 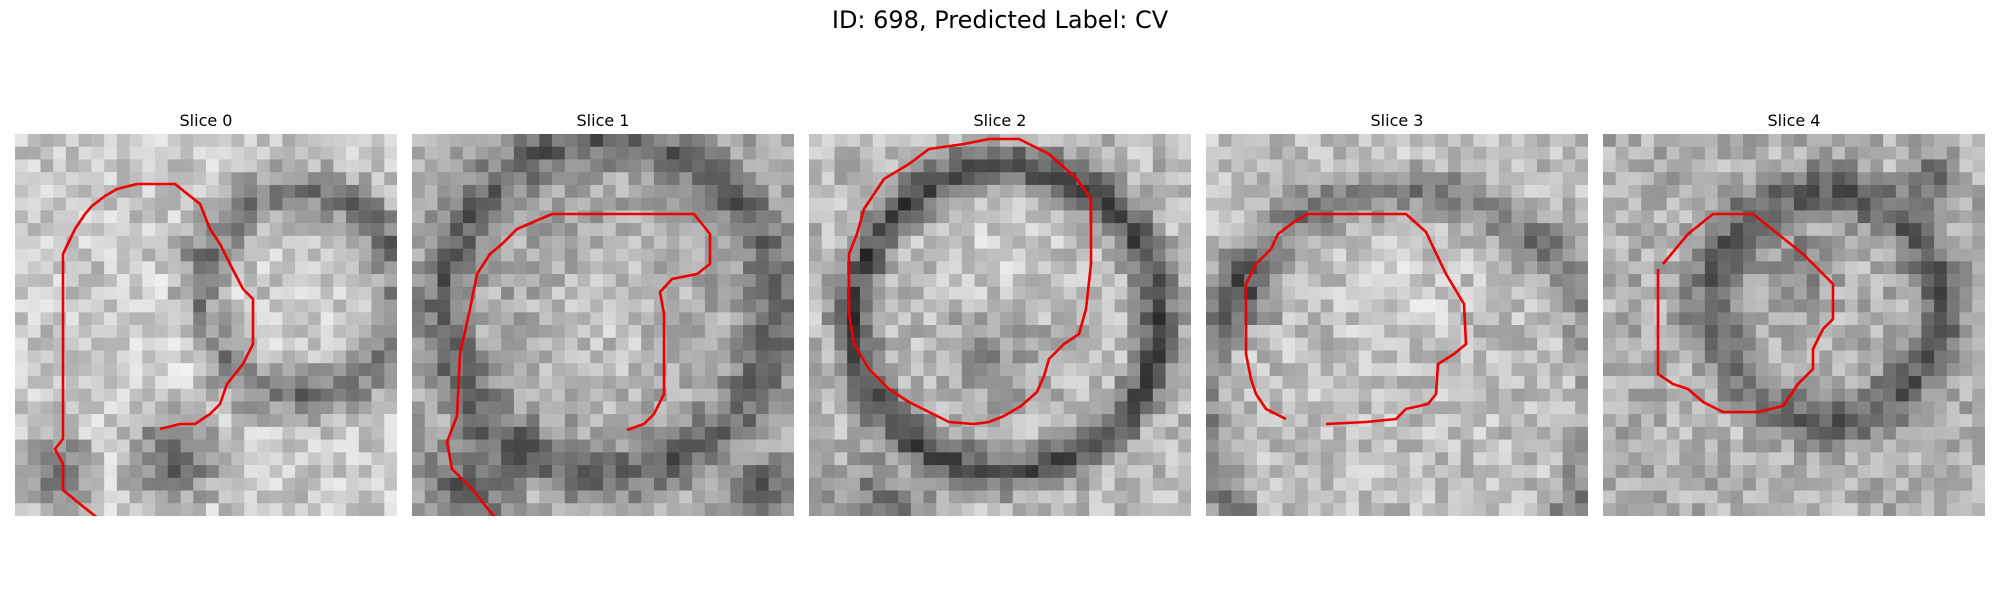 What do you see at coordinates (1397, 120) in the screenshot?
I see `slice-title-3: Slice 3` at bounding box center [1397, 120].